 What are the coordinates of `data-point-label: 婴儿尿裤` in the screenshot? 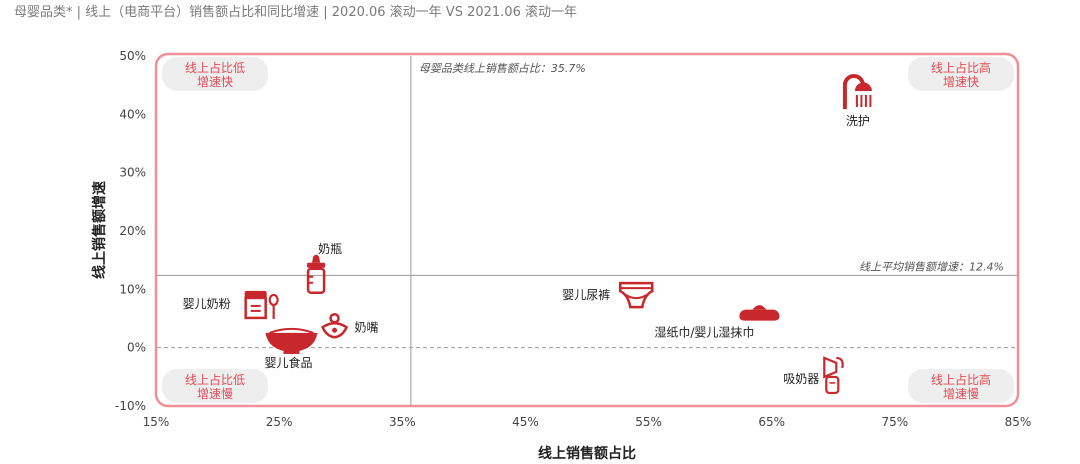 It's located at (586, 295).